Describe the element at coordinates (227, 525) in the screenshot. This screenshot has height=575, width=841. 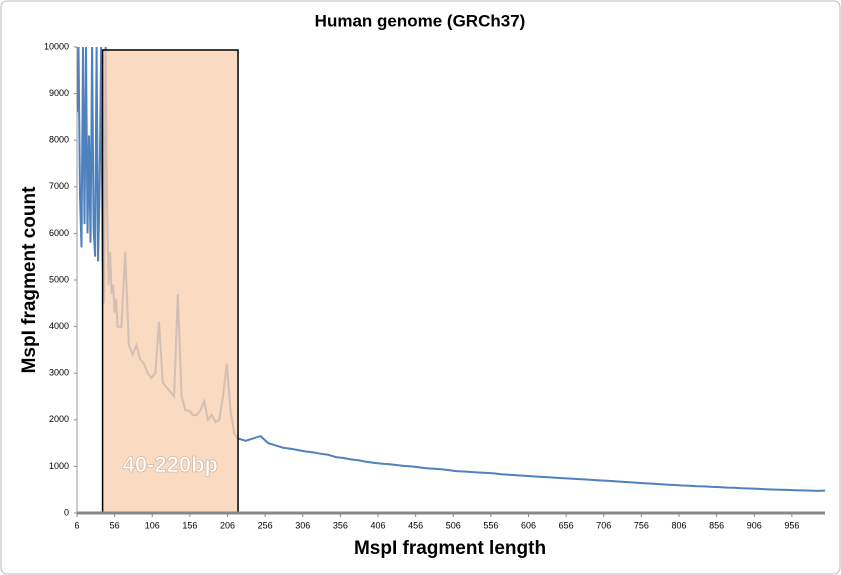
I see `x-tick-label: 206` at that location.